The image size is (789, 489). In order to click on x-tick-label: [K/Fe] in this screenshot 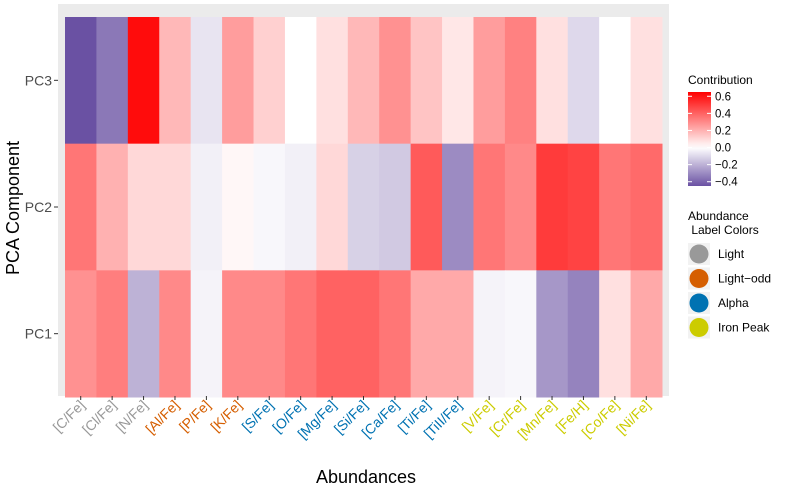, I will do `click(226, 416)`.